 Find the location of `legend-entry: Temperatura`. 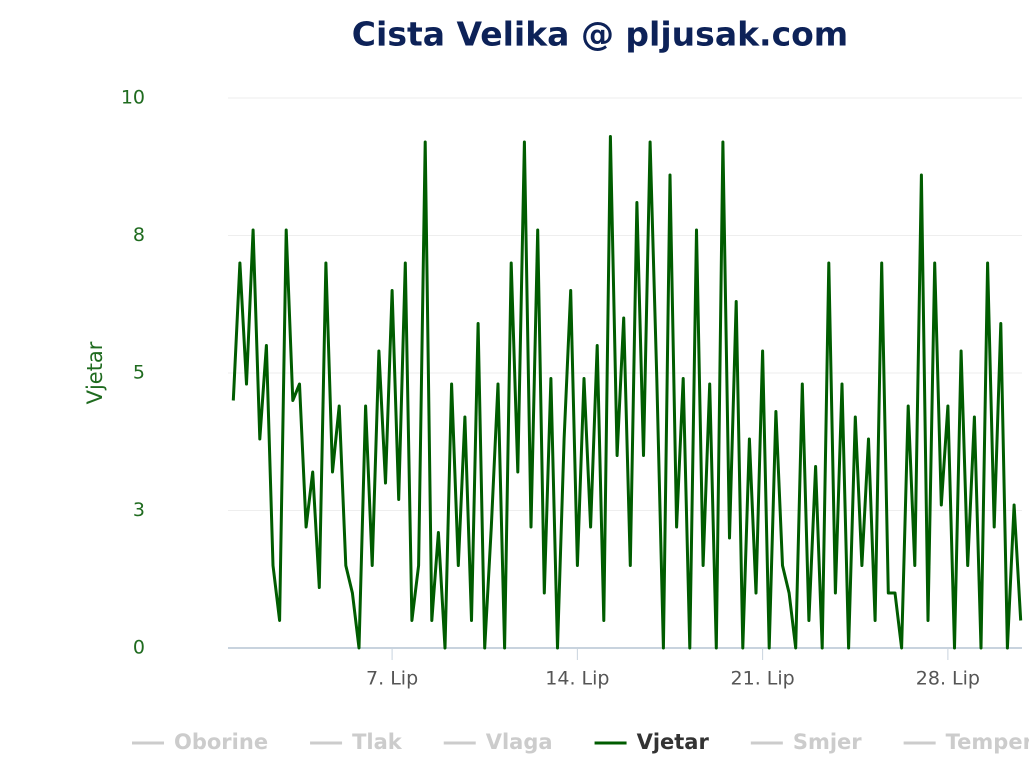

legend-entry: Temperatura is located at coordinates (987, 742).